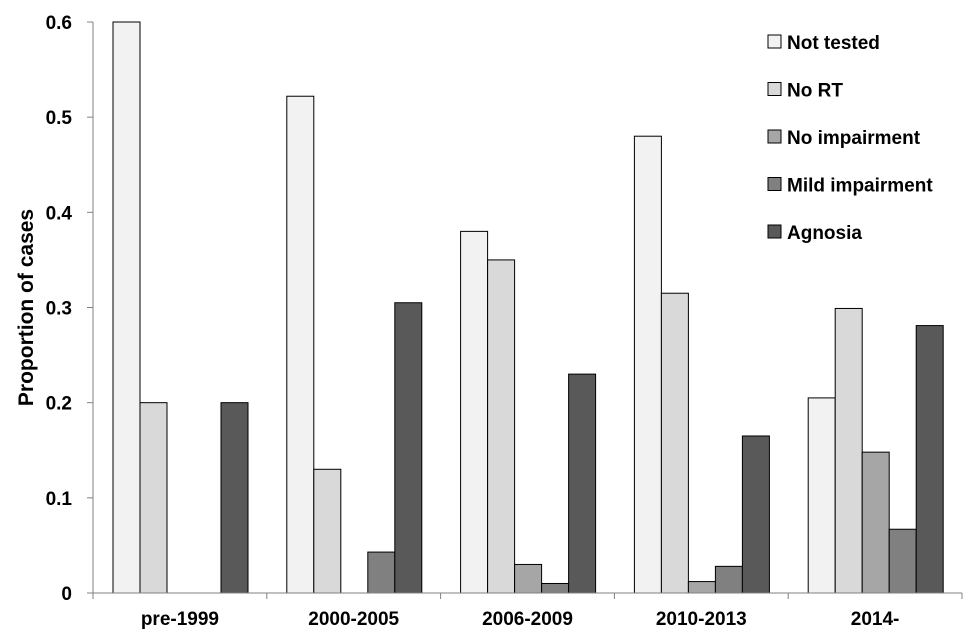 This screenshot has width=964, height=637. What do you see at coordinates (833, 43) in the screenshot?
I see `legend-label-not-tested: Not tested` at bounding box center [833, 43].